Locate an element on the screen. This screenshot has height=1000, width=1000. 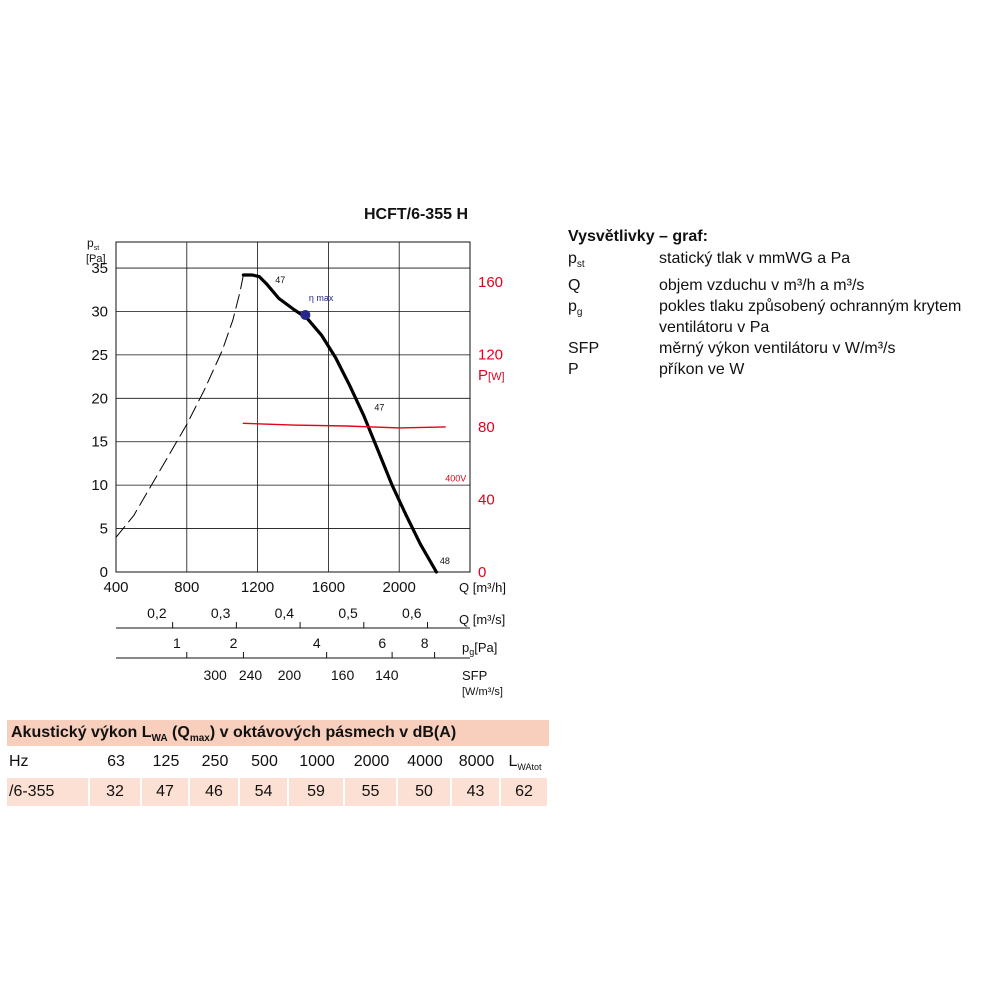
annotation-label: η max is located at coordinates (321, 298).